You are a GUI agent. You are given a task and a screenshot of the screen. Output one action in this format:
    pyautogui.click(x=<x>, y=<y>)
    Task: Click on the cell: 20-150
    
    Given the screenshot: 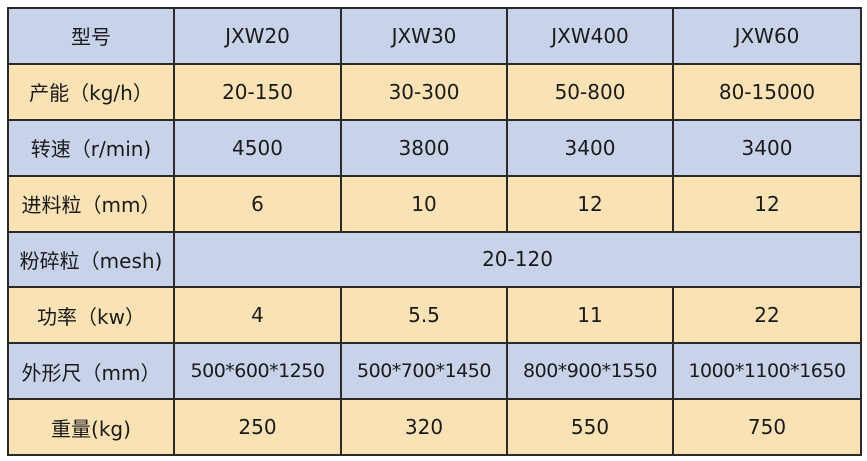 What is the action you would take?
    pyautogui.click(x=257, y=91)
    